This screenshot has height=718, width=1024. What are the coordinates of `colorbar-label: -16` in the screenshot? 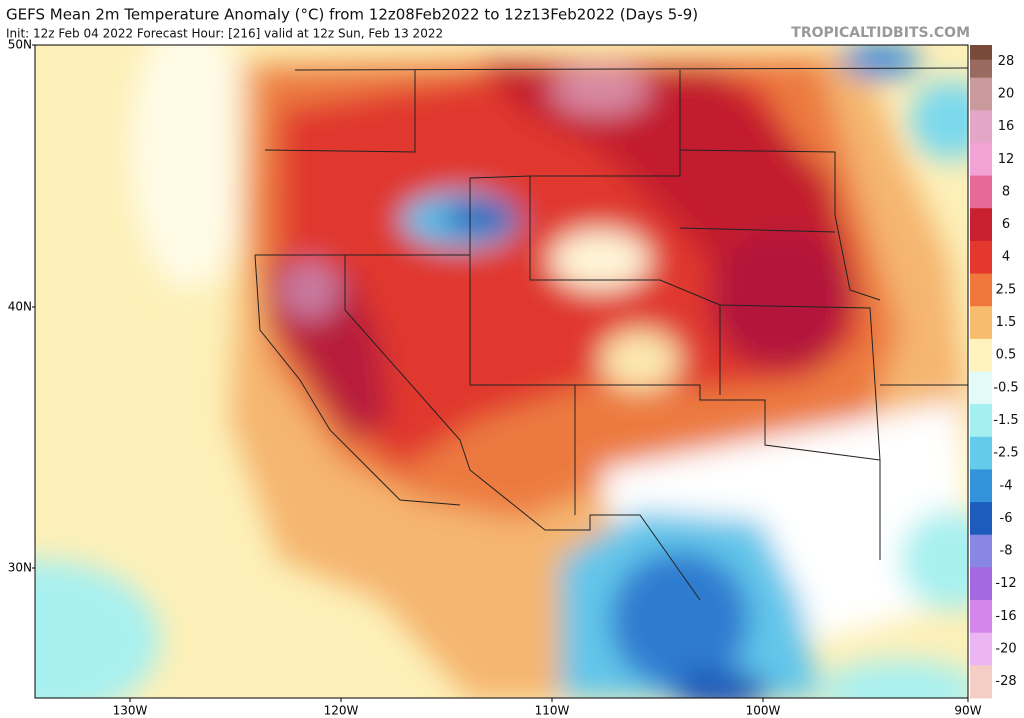 It's located at (1005, 616).